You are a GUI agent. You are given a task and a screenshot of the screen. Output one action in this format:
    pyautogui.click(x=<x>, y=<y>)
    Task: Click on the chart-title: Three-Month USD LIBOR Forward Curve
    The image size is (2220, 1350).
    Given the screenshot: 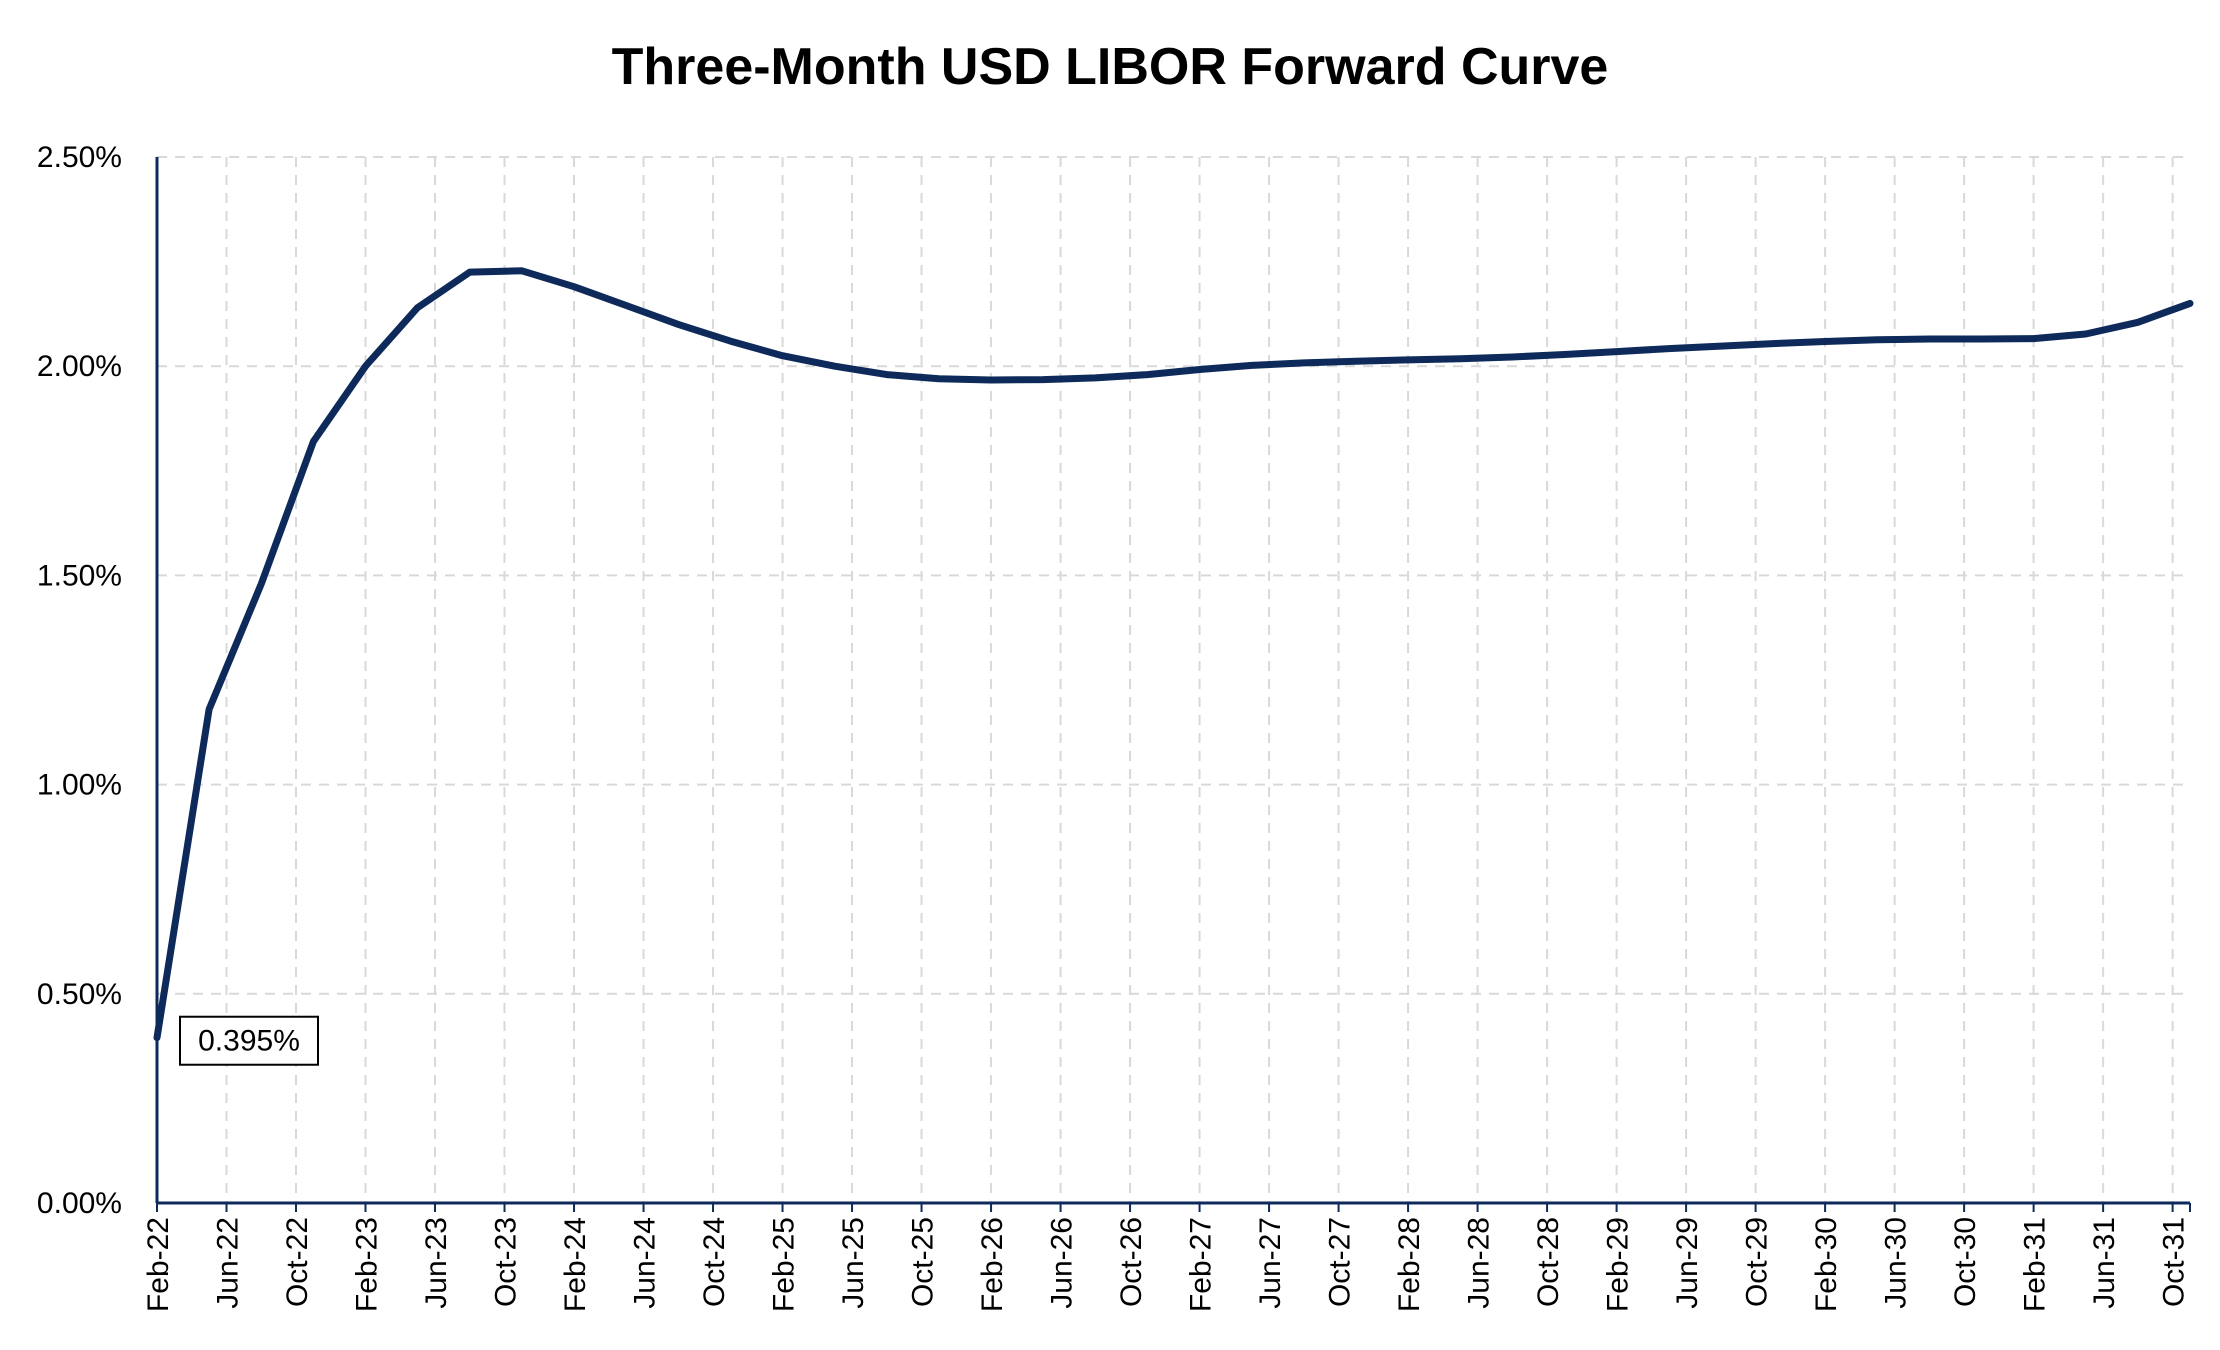 What is the action you would take?
    pyautogui.click(x=1110, y=67)
    